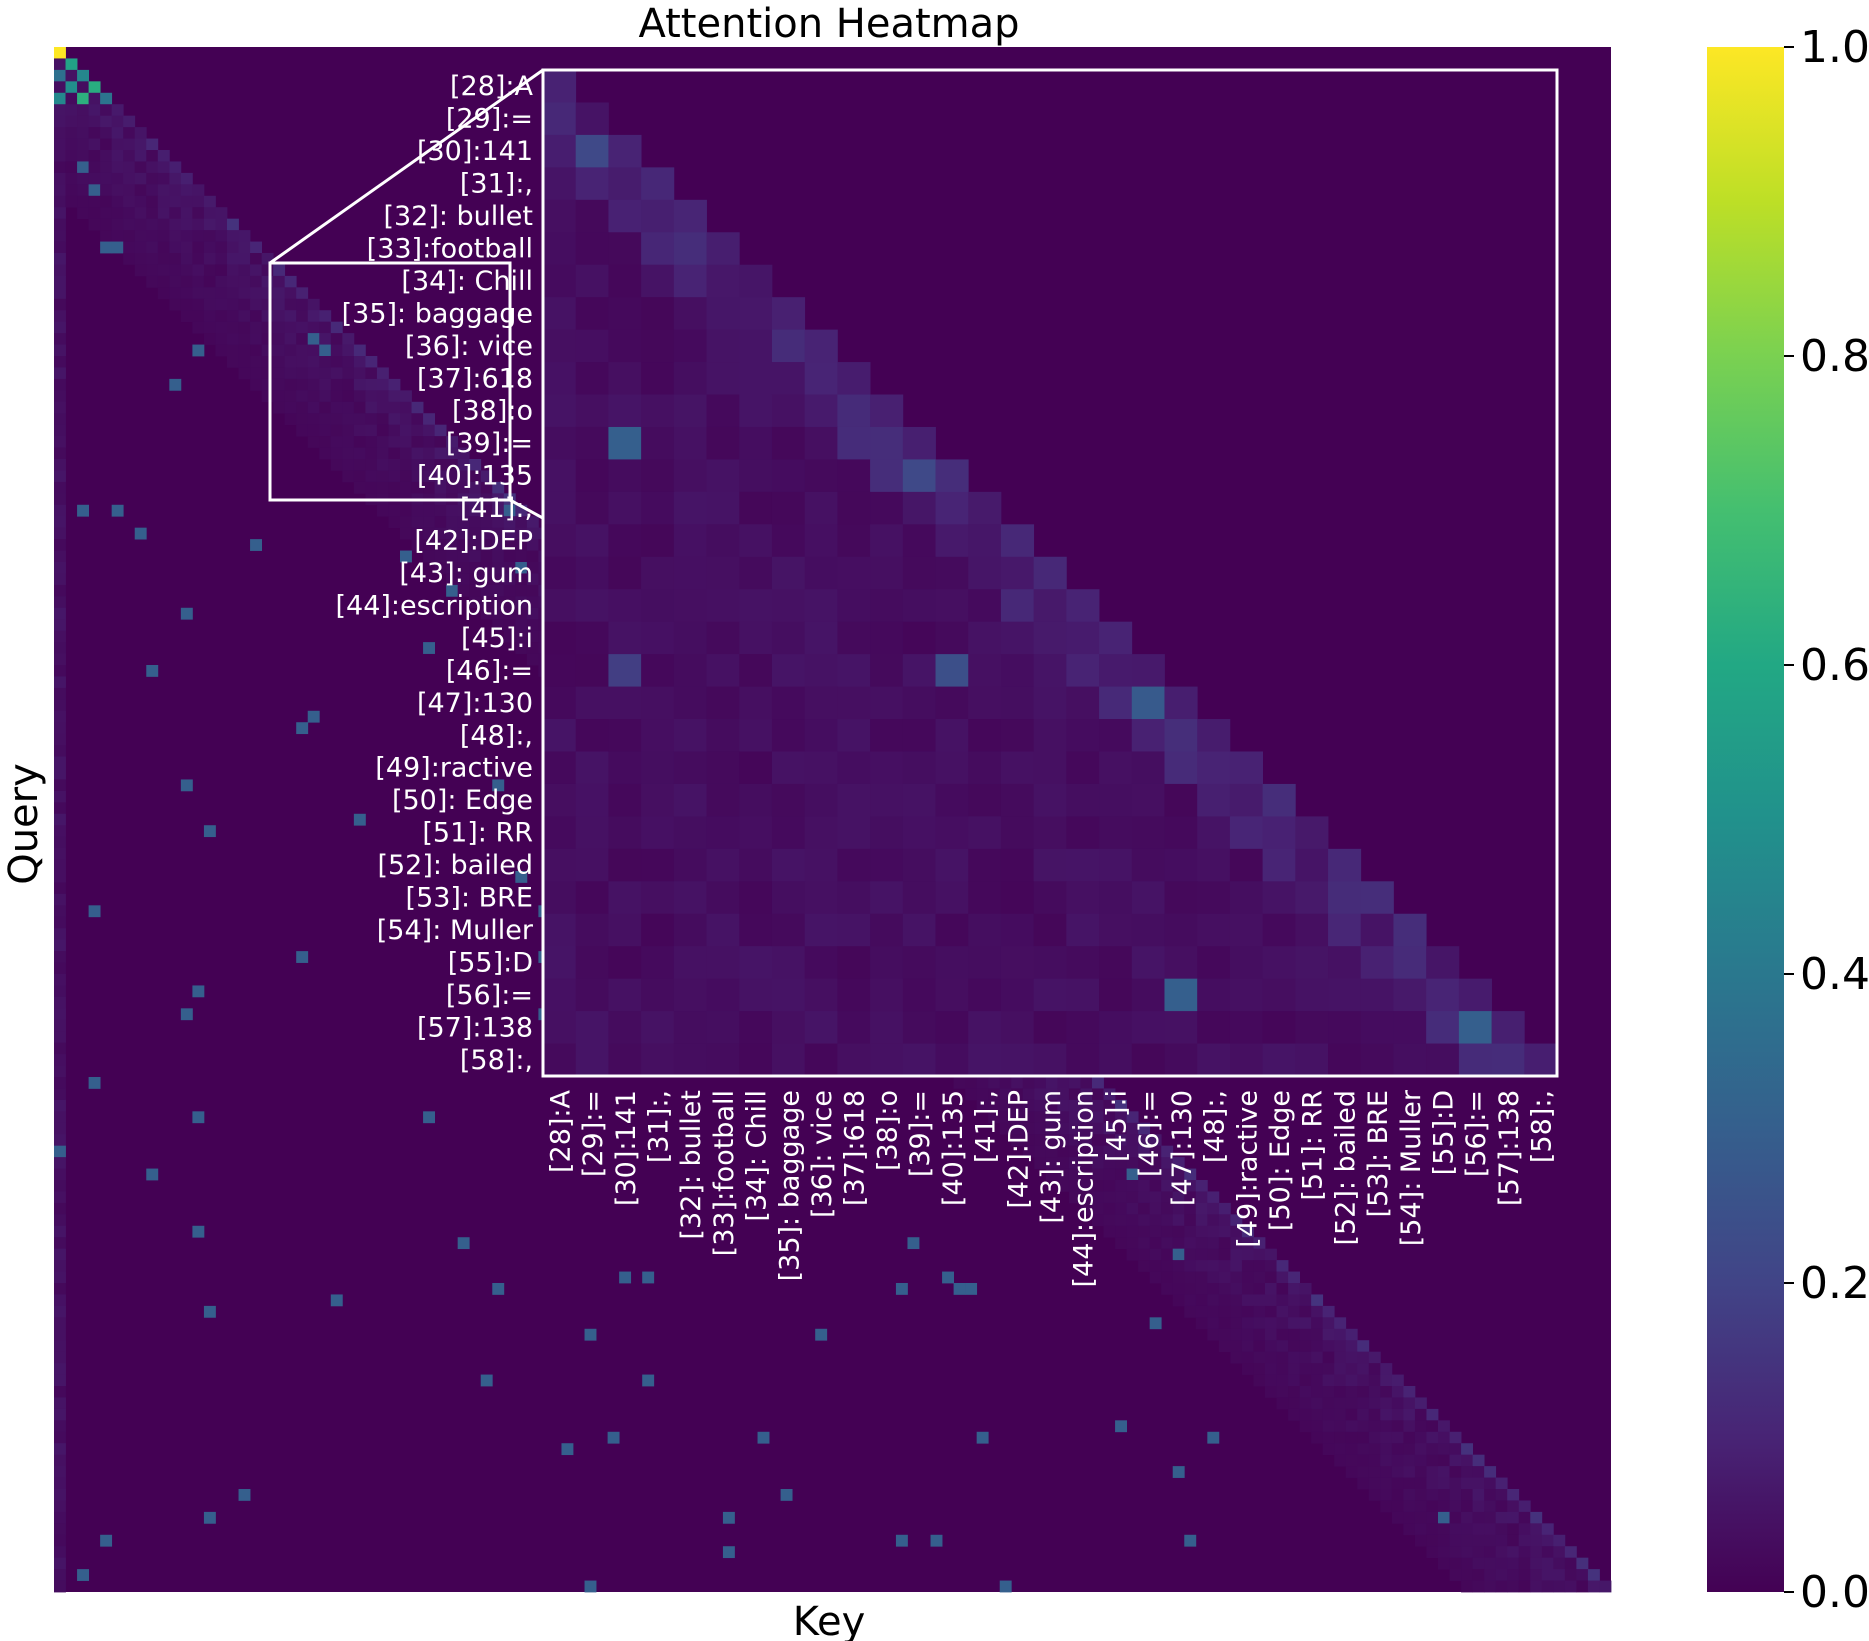  What do you see at coordinates (497, 638) in the screenshot?
I see `inset-query-tick-label: [45]:i` at bounding box center [497, 638].